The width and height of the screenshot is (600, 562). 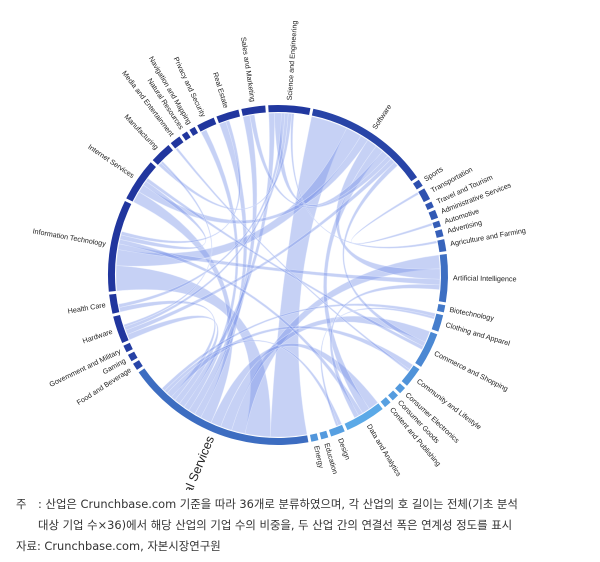 What do you see at coordinates (128, 347) in the screenshot?
I see `arc-government-and-military` at bounding box center [128, 347].